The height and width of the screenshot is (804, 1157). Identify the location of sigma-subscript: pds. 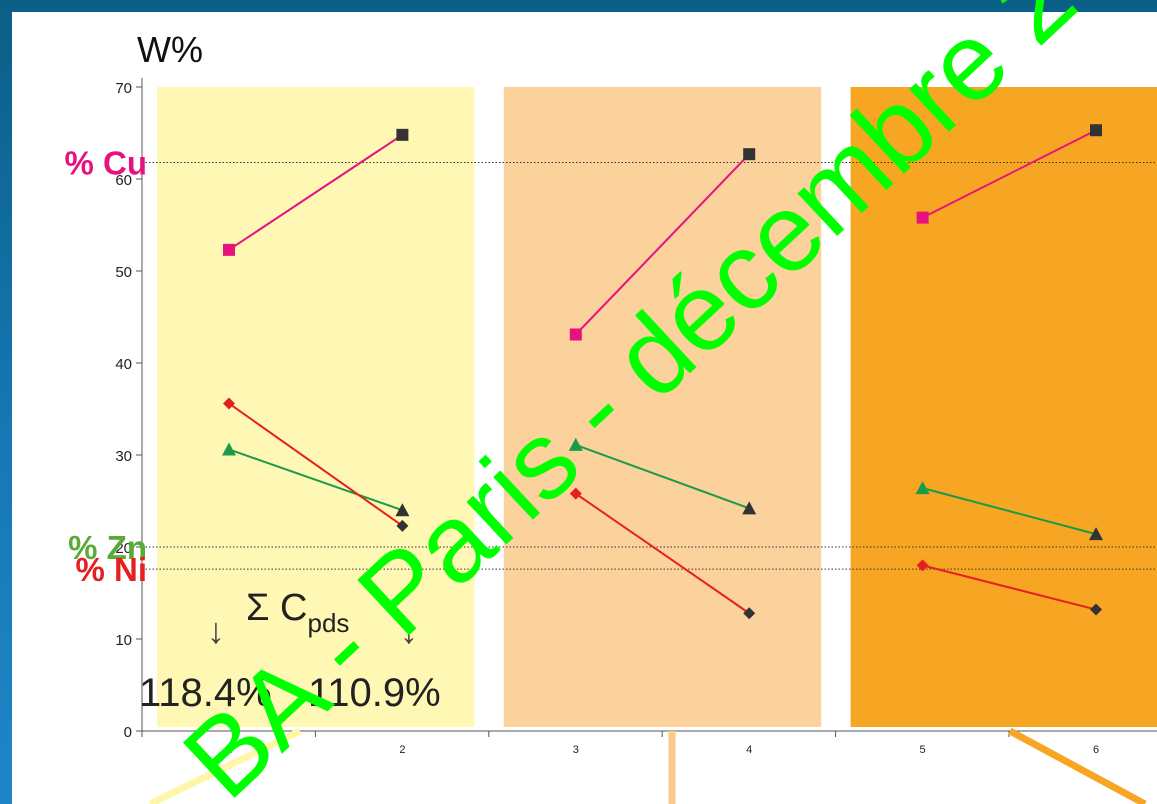
(329, 623).